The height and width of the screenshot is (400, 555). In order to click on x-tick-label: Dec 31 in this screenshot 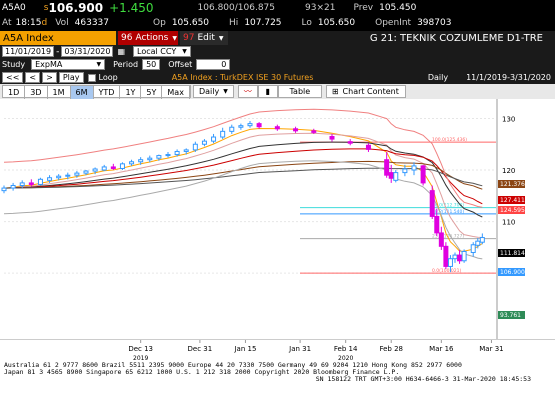, I will do `click(200, 349)`.